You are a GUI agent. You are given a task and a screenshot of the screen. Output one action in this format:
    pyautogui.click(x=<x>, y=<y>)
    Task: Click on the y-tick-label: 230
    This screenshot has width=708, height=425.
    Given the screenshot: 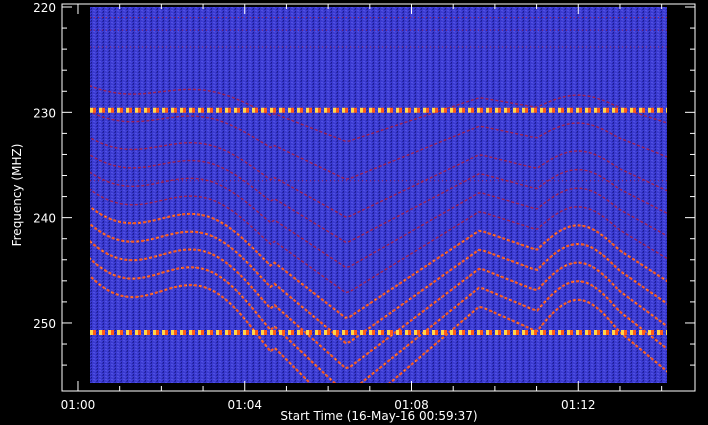 What is the action you would take?
    pyautogui.click(x=44, y=113)
    